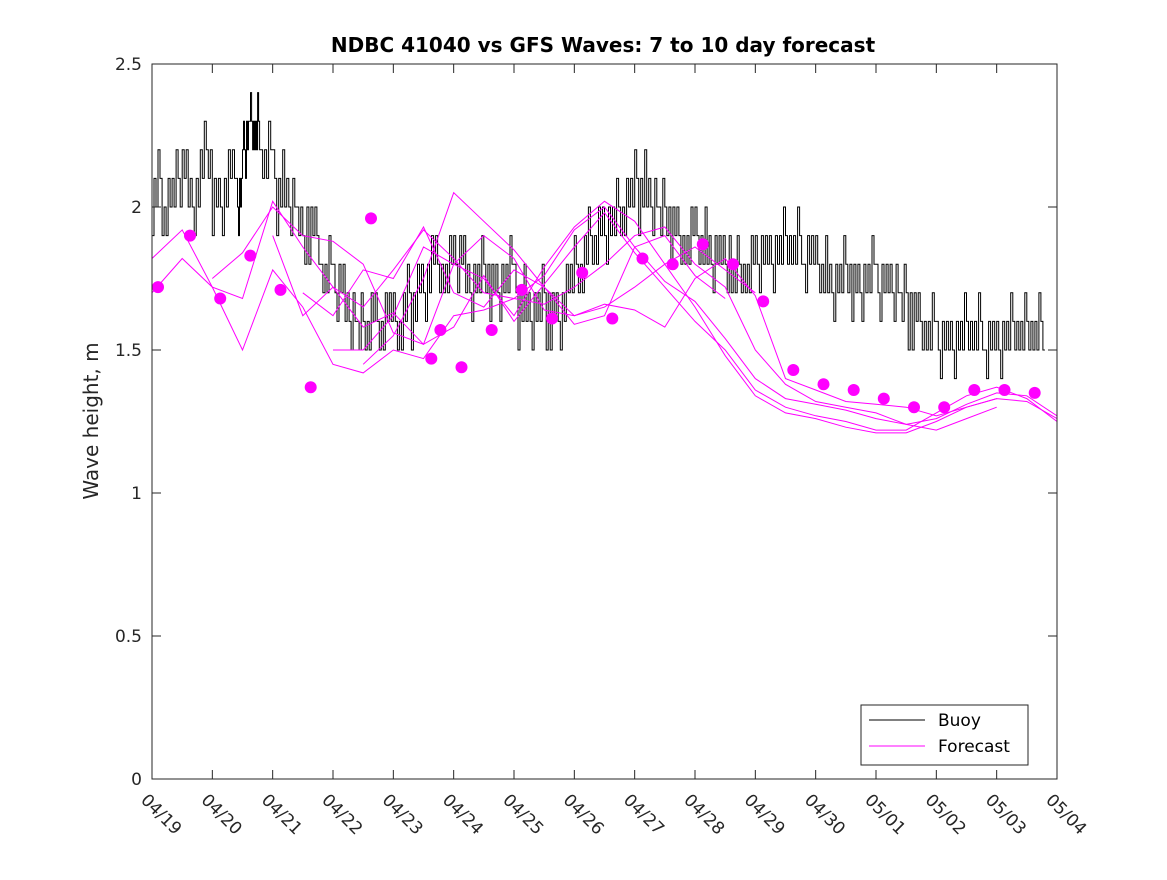  What do you see at coordinates (91, 420) in the screenshot?
I see `y-axis-label: Wave height, m` at bounding box center [91, 420].